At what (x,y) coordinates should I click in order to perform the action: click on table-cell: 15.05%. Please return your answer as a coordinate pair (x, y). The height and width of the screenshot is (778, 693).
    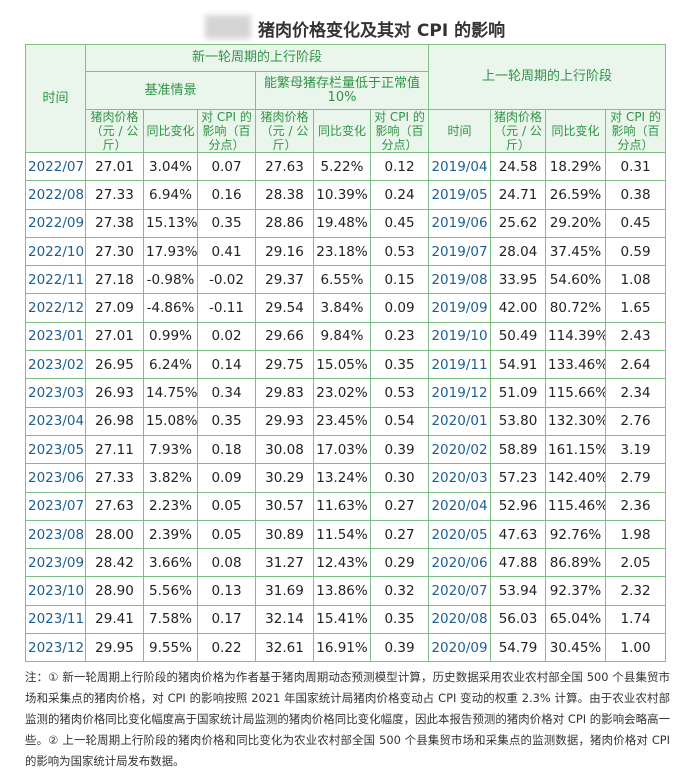
    Looking at the image, I should click on (342, 365).